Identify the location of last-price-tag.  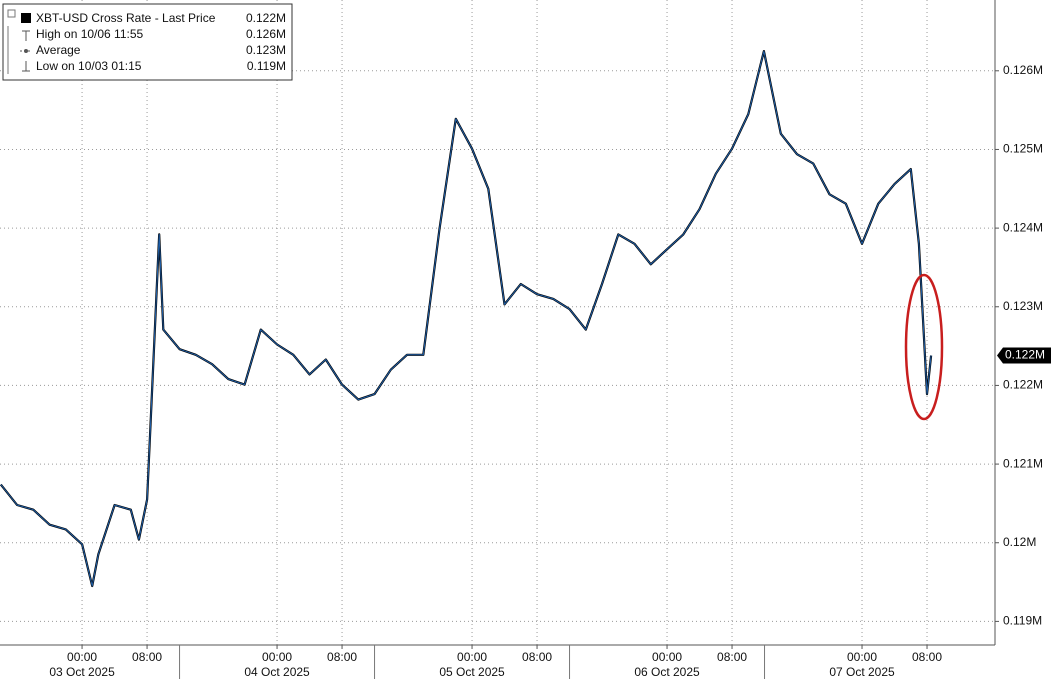
(1024, 355).